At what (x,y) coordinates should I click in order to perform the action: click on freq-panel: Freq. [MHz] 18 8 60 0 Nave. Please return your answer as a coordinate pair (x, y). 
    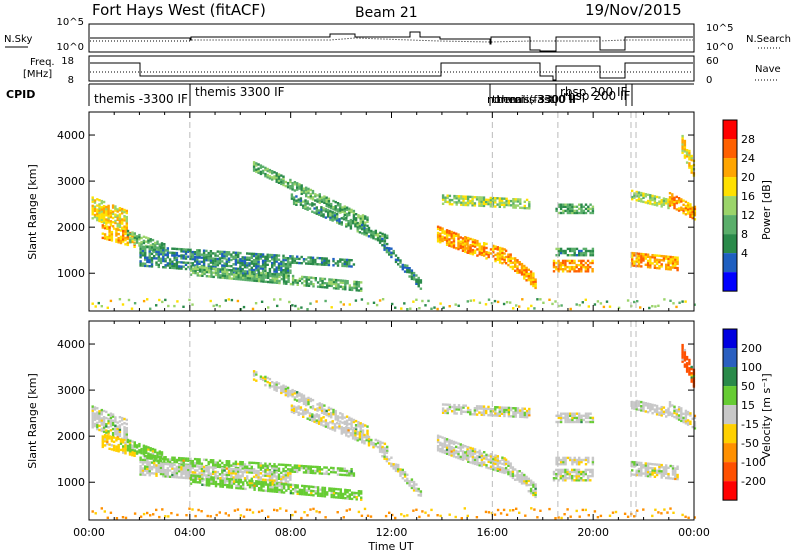
    Looking at the image, I should click on (402, 70).